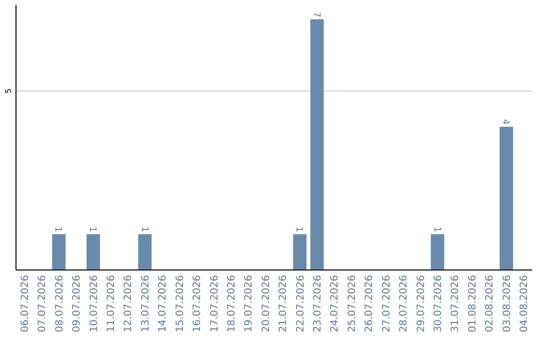  Describe the element at coordinates (318, 303) in the screenshot. I see `x-tick-label: 23.07.2026` at that location.